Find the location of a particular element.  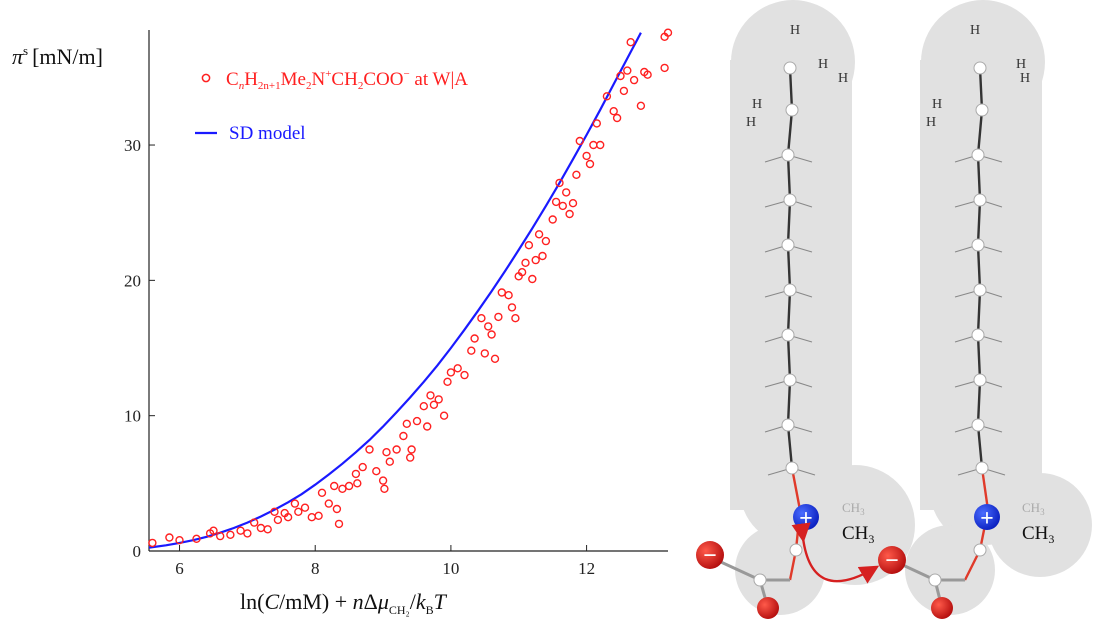

methyl-label-right: CH3 is located at coordinates (1038, 534).